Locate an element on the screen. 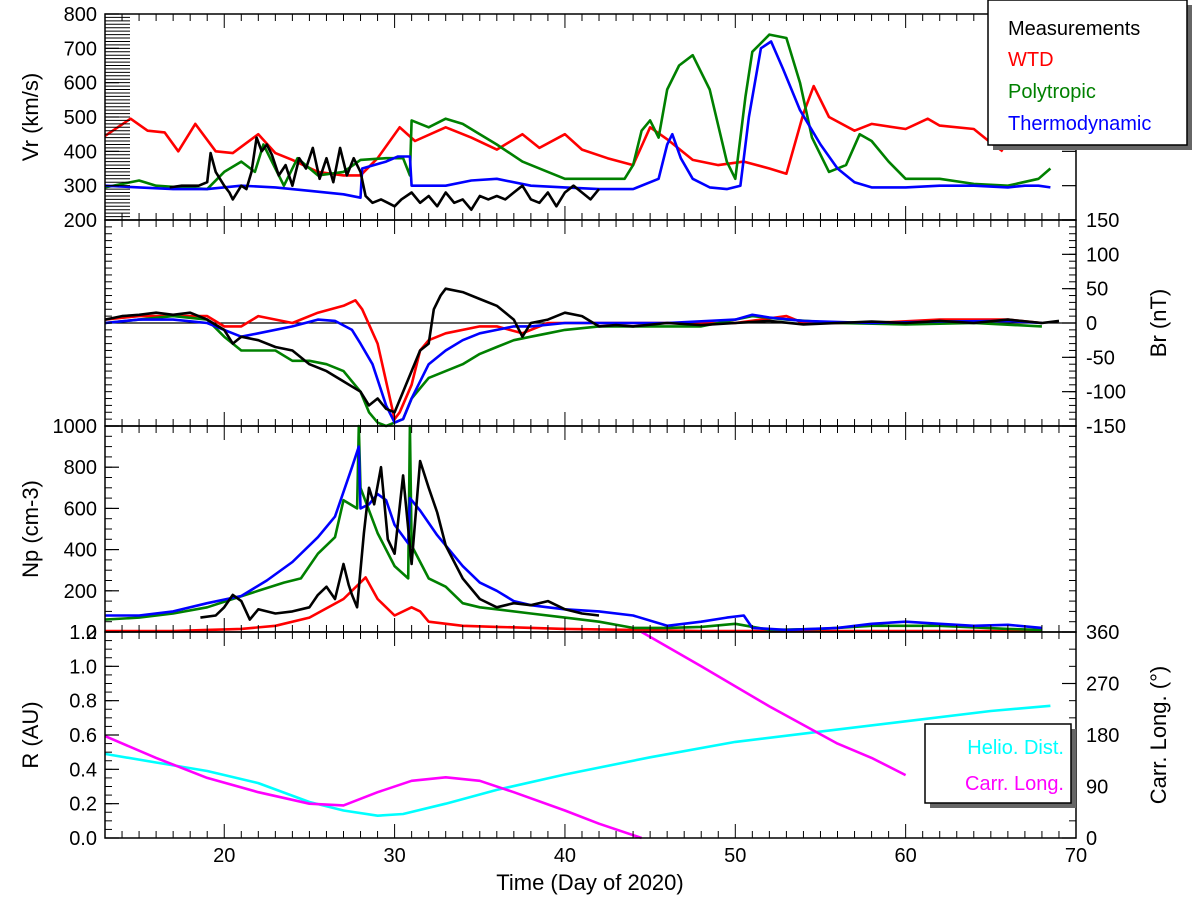 The image size is (1200, 903). legend-polytropic: Polytropic is located at coordinates (1052, 92).